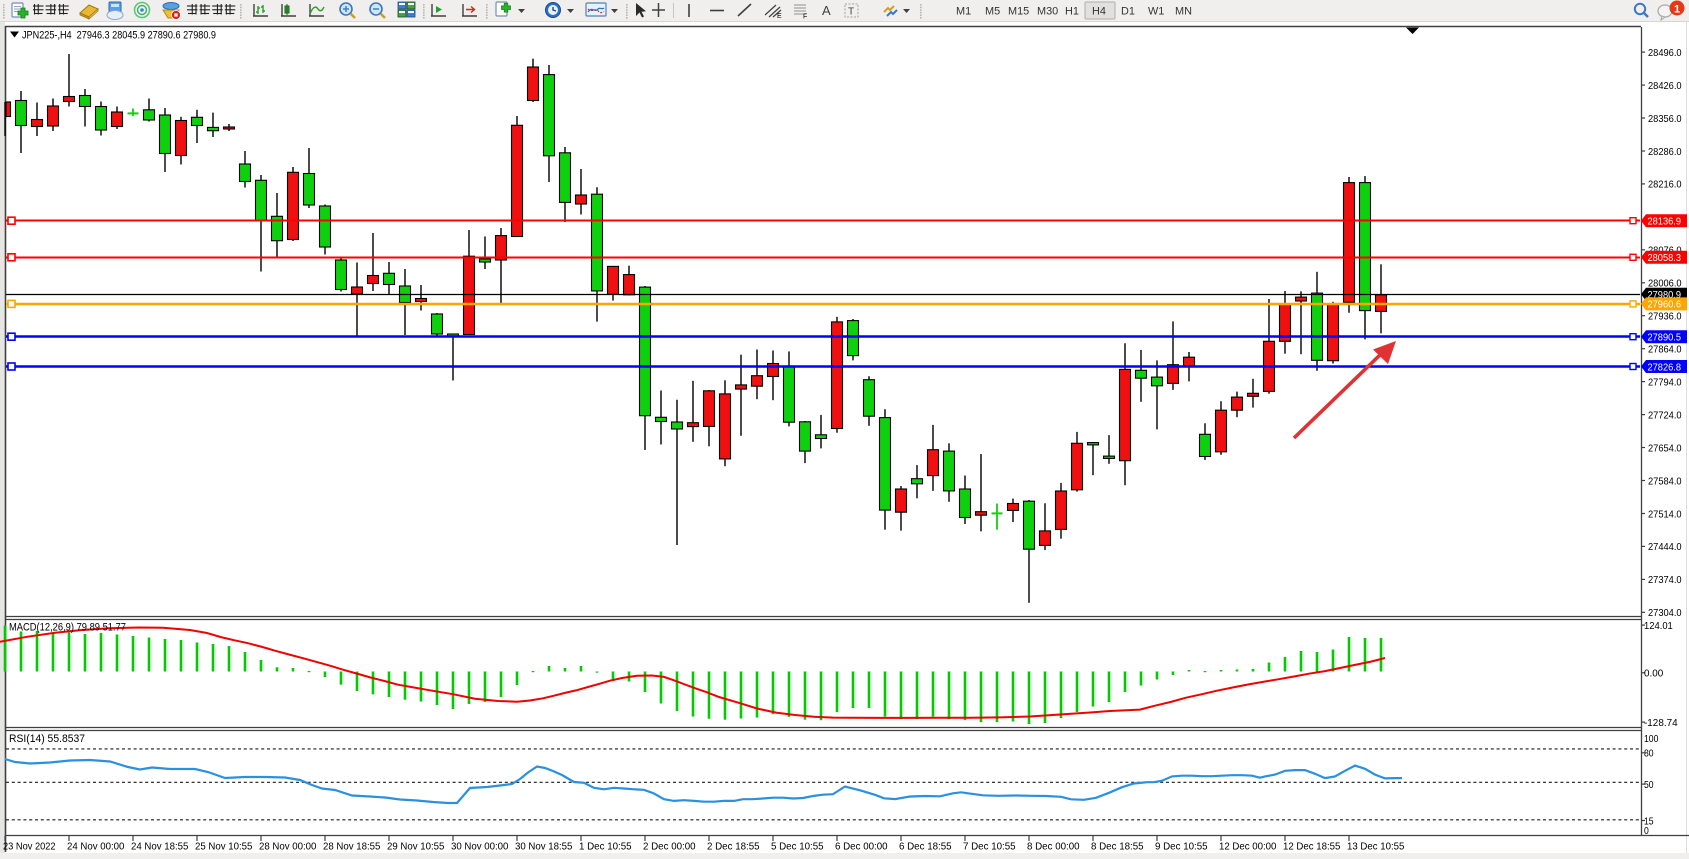 This screenshot has width=1689, height=859. What do you see at coordinates (67, 628) in the screenshot?
I see `svg-text: MACD(12,26,9) 79.89 51.77` at bounding box center [67, 628].